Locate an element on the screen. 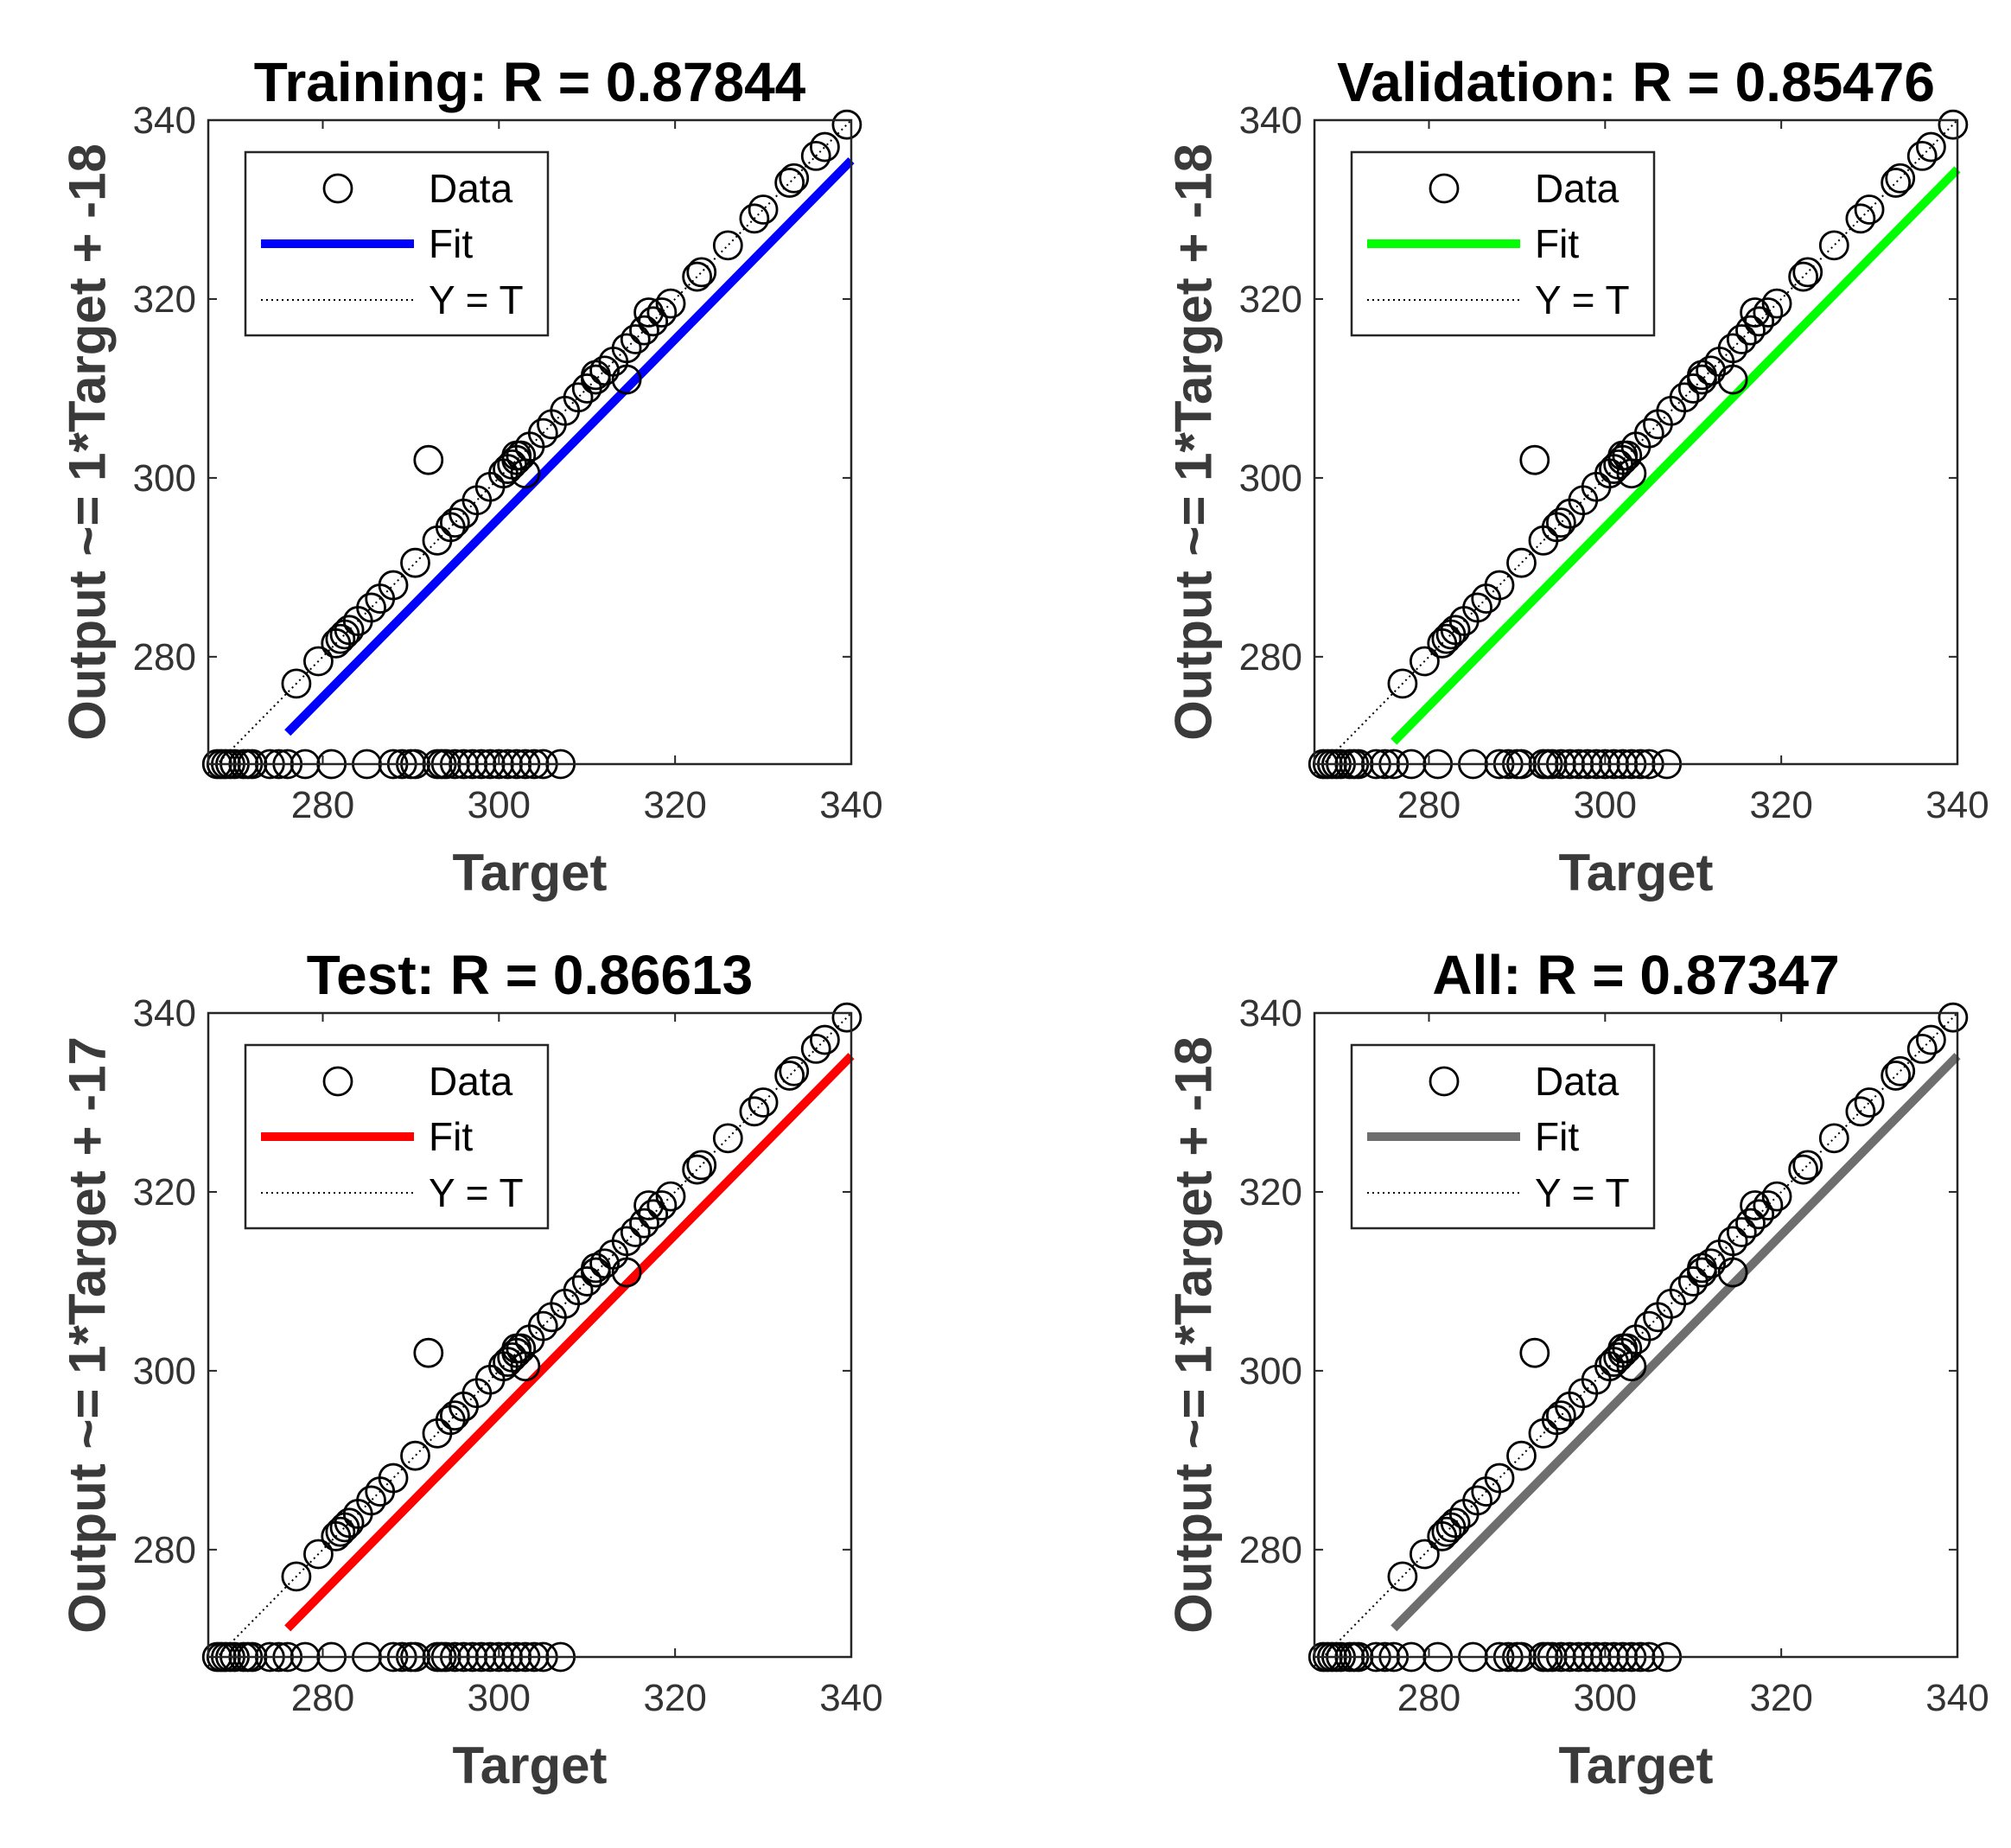 The width and height of the screenshot is (2011, 1848). x-tick-label: 320 is located at coordinates (674, 1698).